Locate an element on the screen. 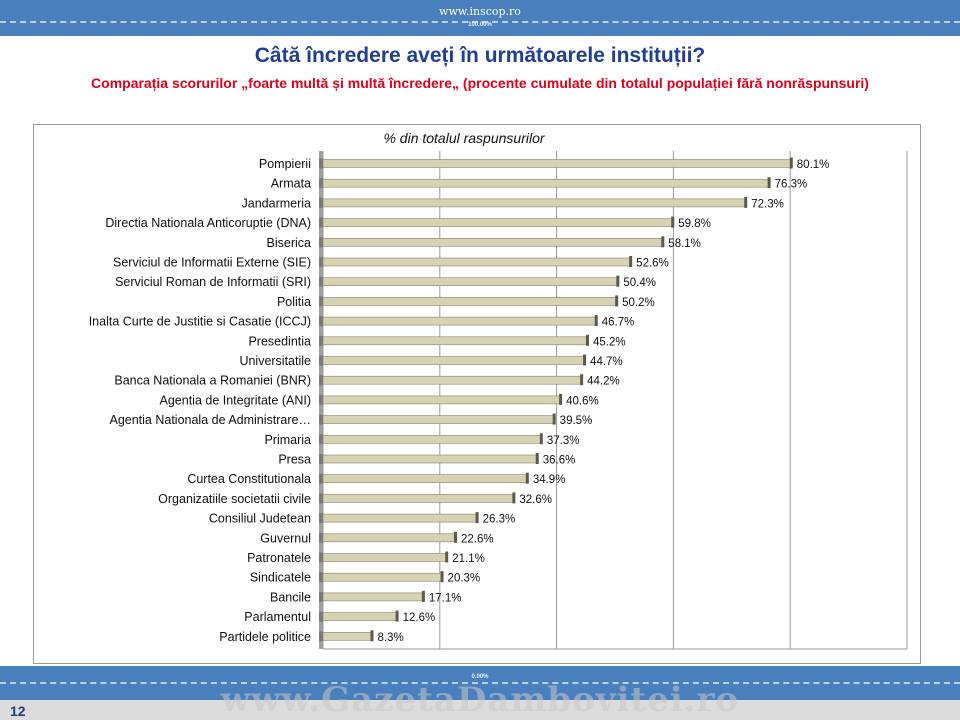  category-label: Jandarmeria is located at coordinates (277, 203).